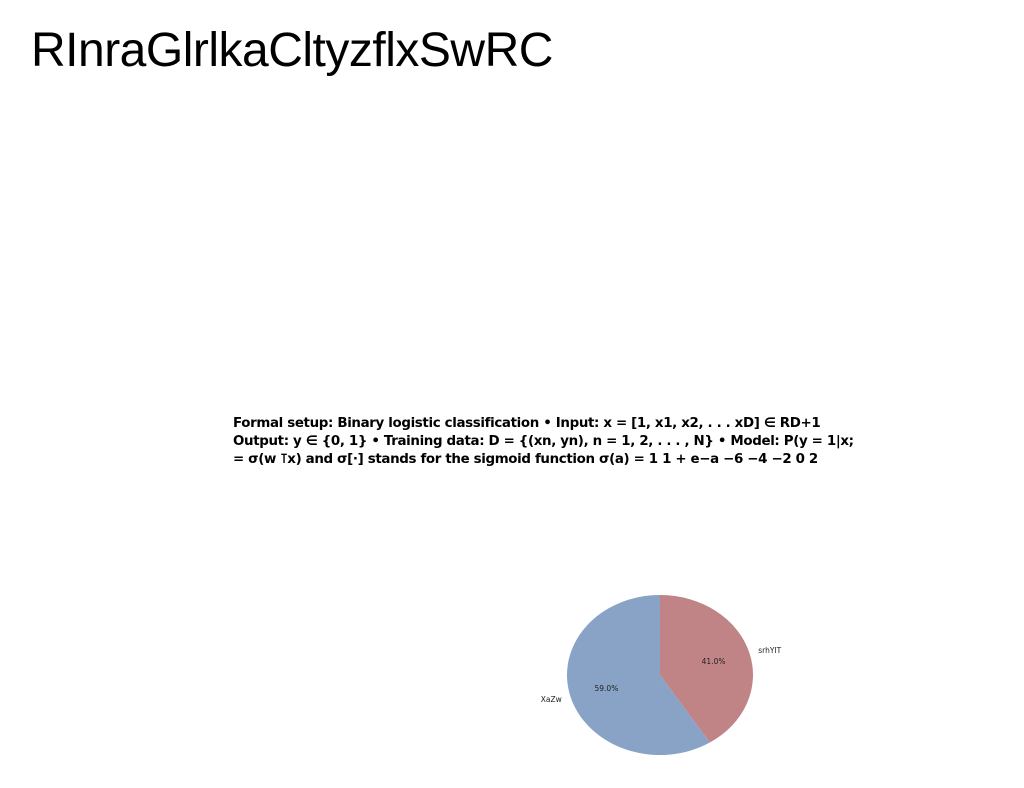  Describe the element at coordinates (292, 50) in the screenshot. I see `page-title: RInraGlrlkaCltyzflxSwRC` at that location.